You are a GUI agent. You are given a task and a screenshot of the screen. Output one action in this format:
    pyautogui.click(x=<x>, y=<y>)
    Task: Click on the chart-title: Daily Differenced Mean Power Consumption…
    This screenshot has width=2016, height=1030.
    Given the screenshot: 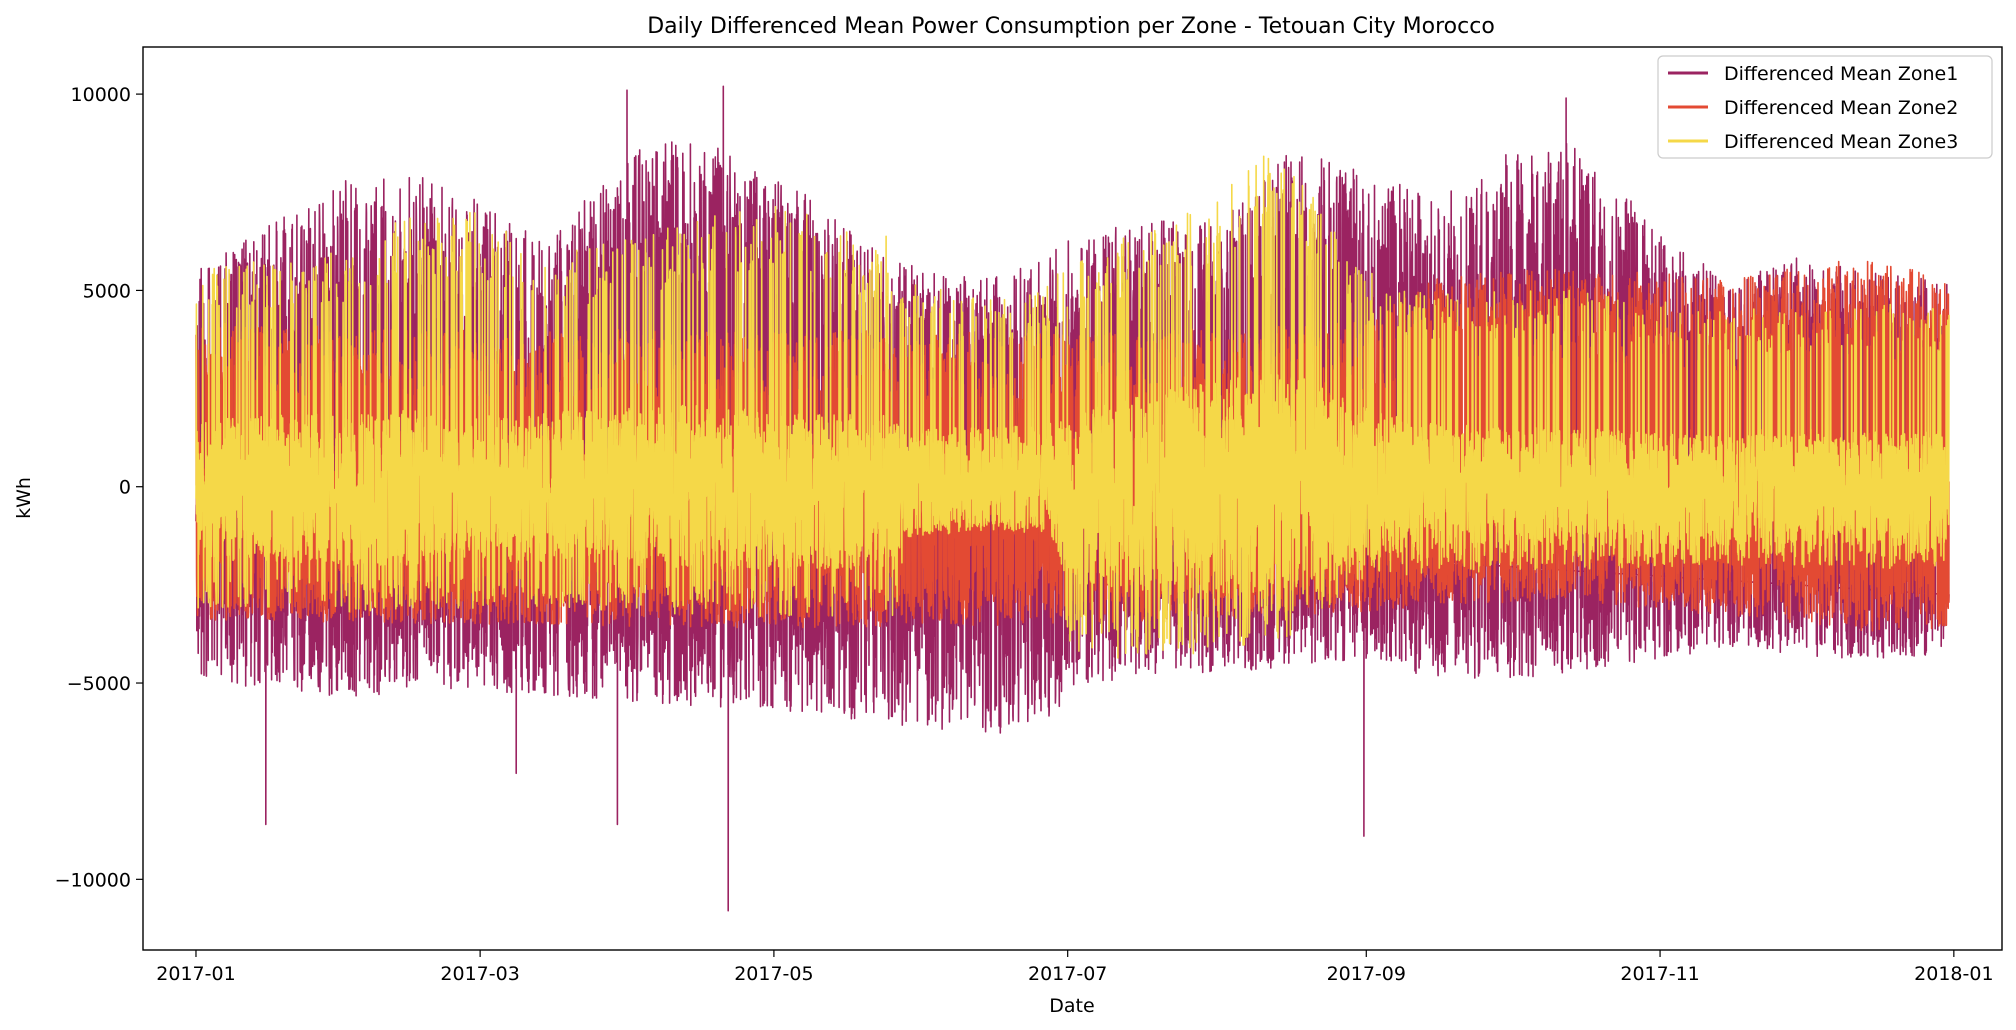 What is the action you would take?
    pyautogui.click(x=1071, y=26)
    